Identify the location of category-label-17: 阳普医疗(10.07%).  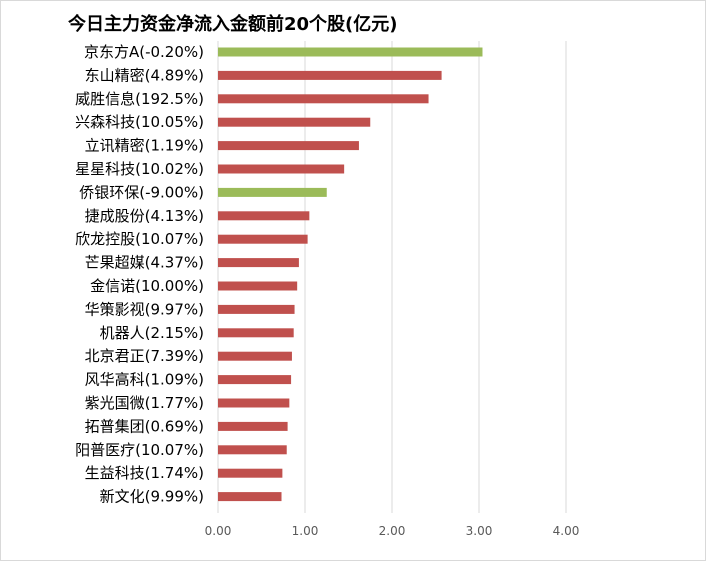
(139, 450).